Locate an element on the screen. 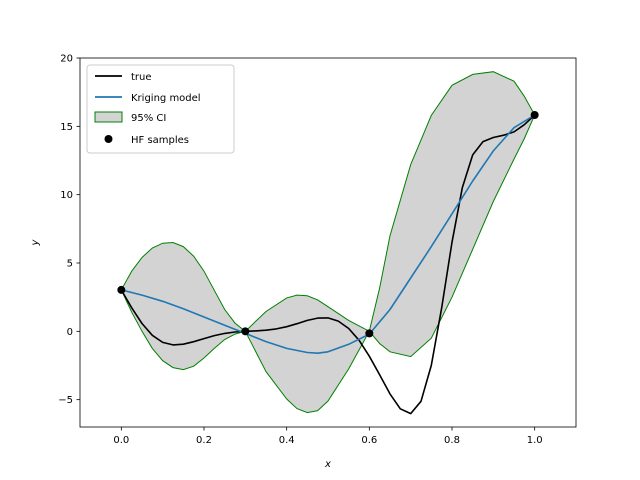 The width and height of the screenshot is (640, 480). legend: true Kriging model 95% CI HF samples is located at coordinates (160, 109).